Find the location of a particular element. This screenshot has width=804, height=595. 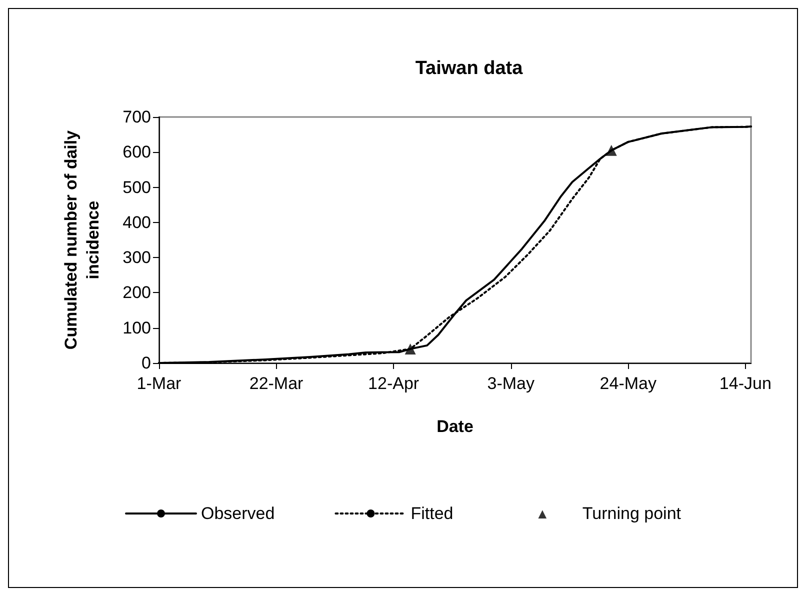

y-tick-label: 100 is located at coordinates (136, 328).